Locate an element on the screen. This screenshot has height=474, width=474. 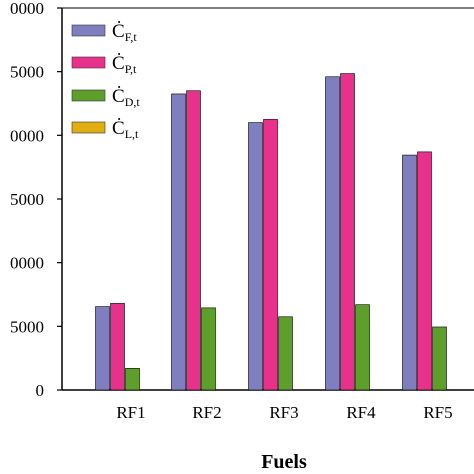
bar-rf1-pt is located at coordinates (117, 347).